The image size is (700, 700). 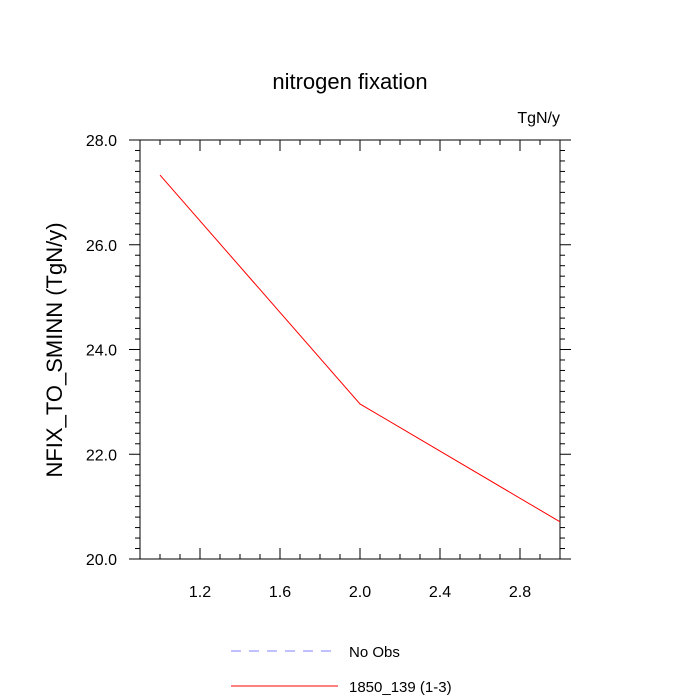 What do you see at coordinates (374, 652) in the screenshot?
I see `legend-label: No Obs` at bounding box center [374, 652].